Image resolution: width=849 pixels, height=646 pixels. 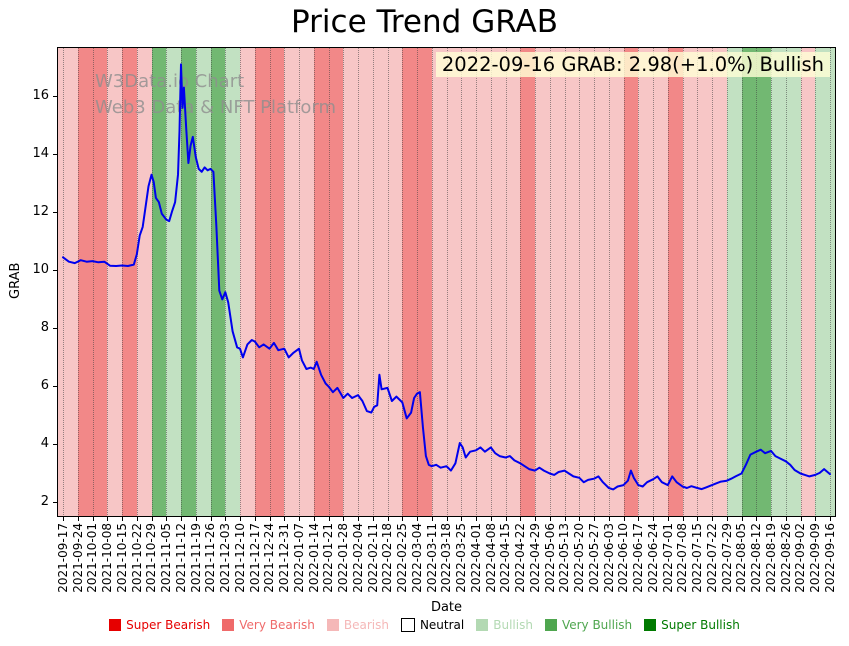 I want to click on x-tick-label: 2022-07-22, so click(x=711, y=558).